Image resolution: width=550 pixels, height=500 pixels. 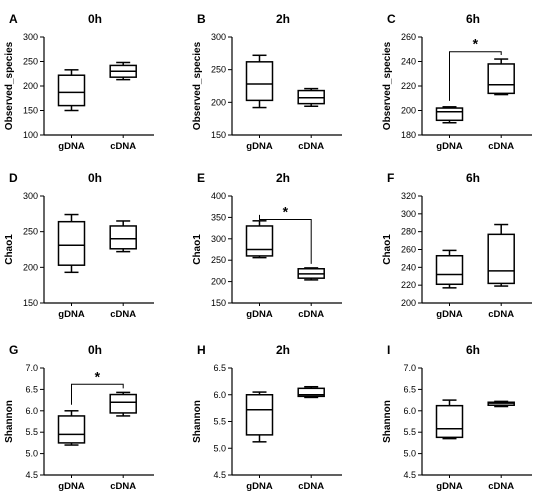 I want to click on y-tick-label: 350, so click(x=218, y=217).